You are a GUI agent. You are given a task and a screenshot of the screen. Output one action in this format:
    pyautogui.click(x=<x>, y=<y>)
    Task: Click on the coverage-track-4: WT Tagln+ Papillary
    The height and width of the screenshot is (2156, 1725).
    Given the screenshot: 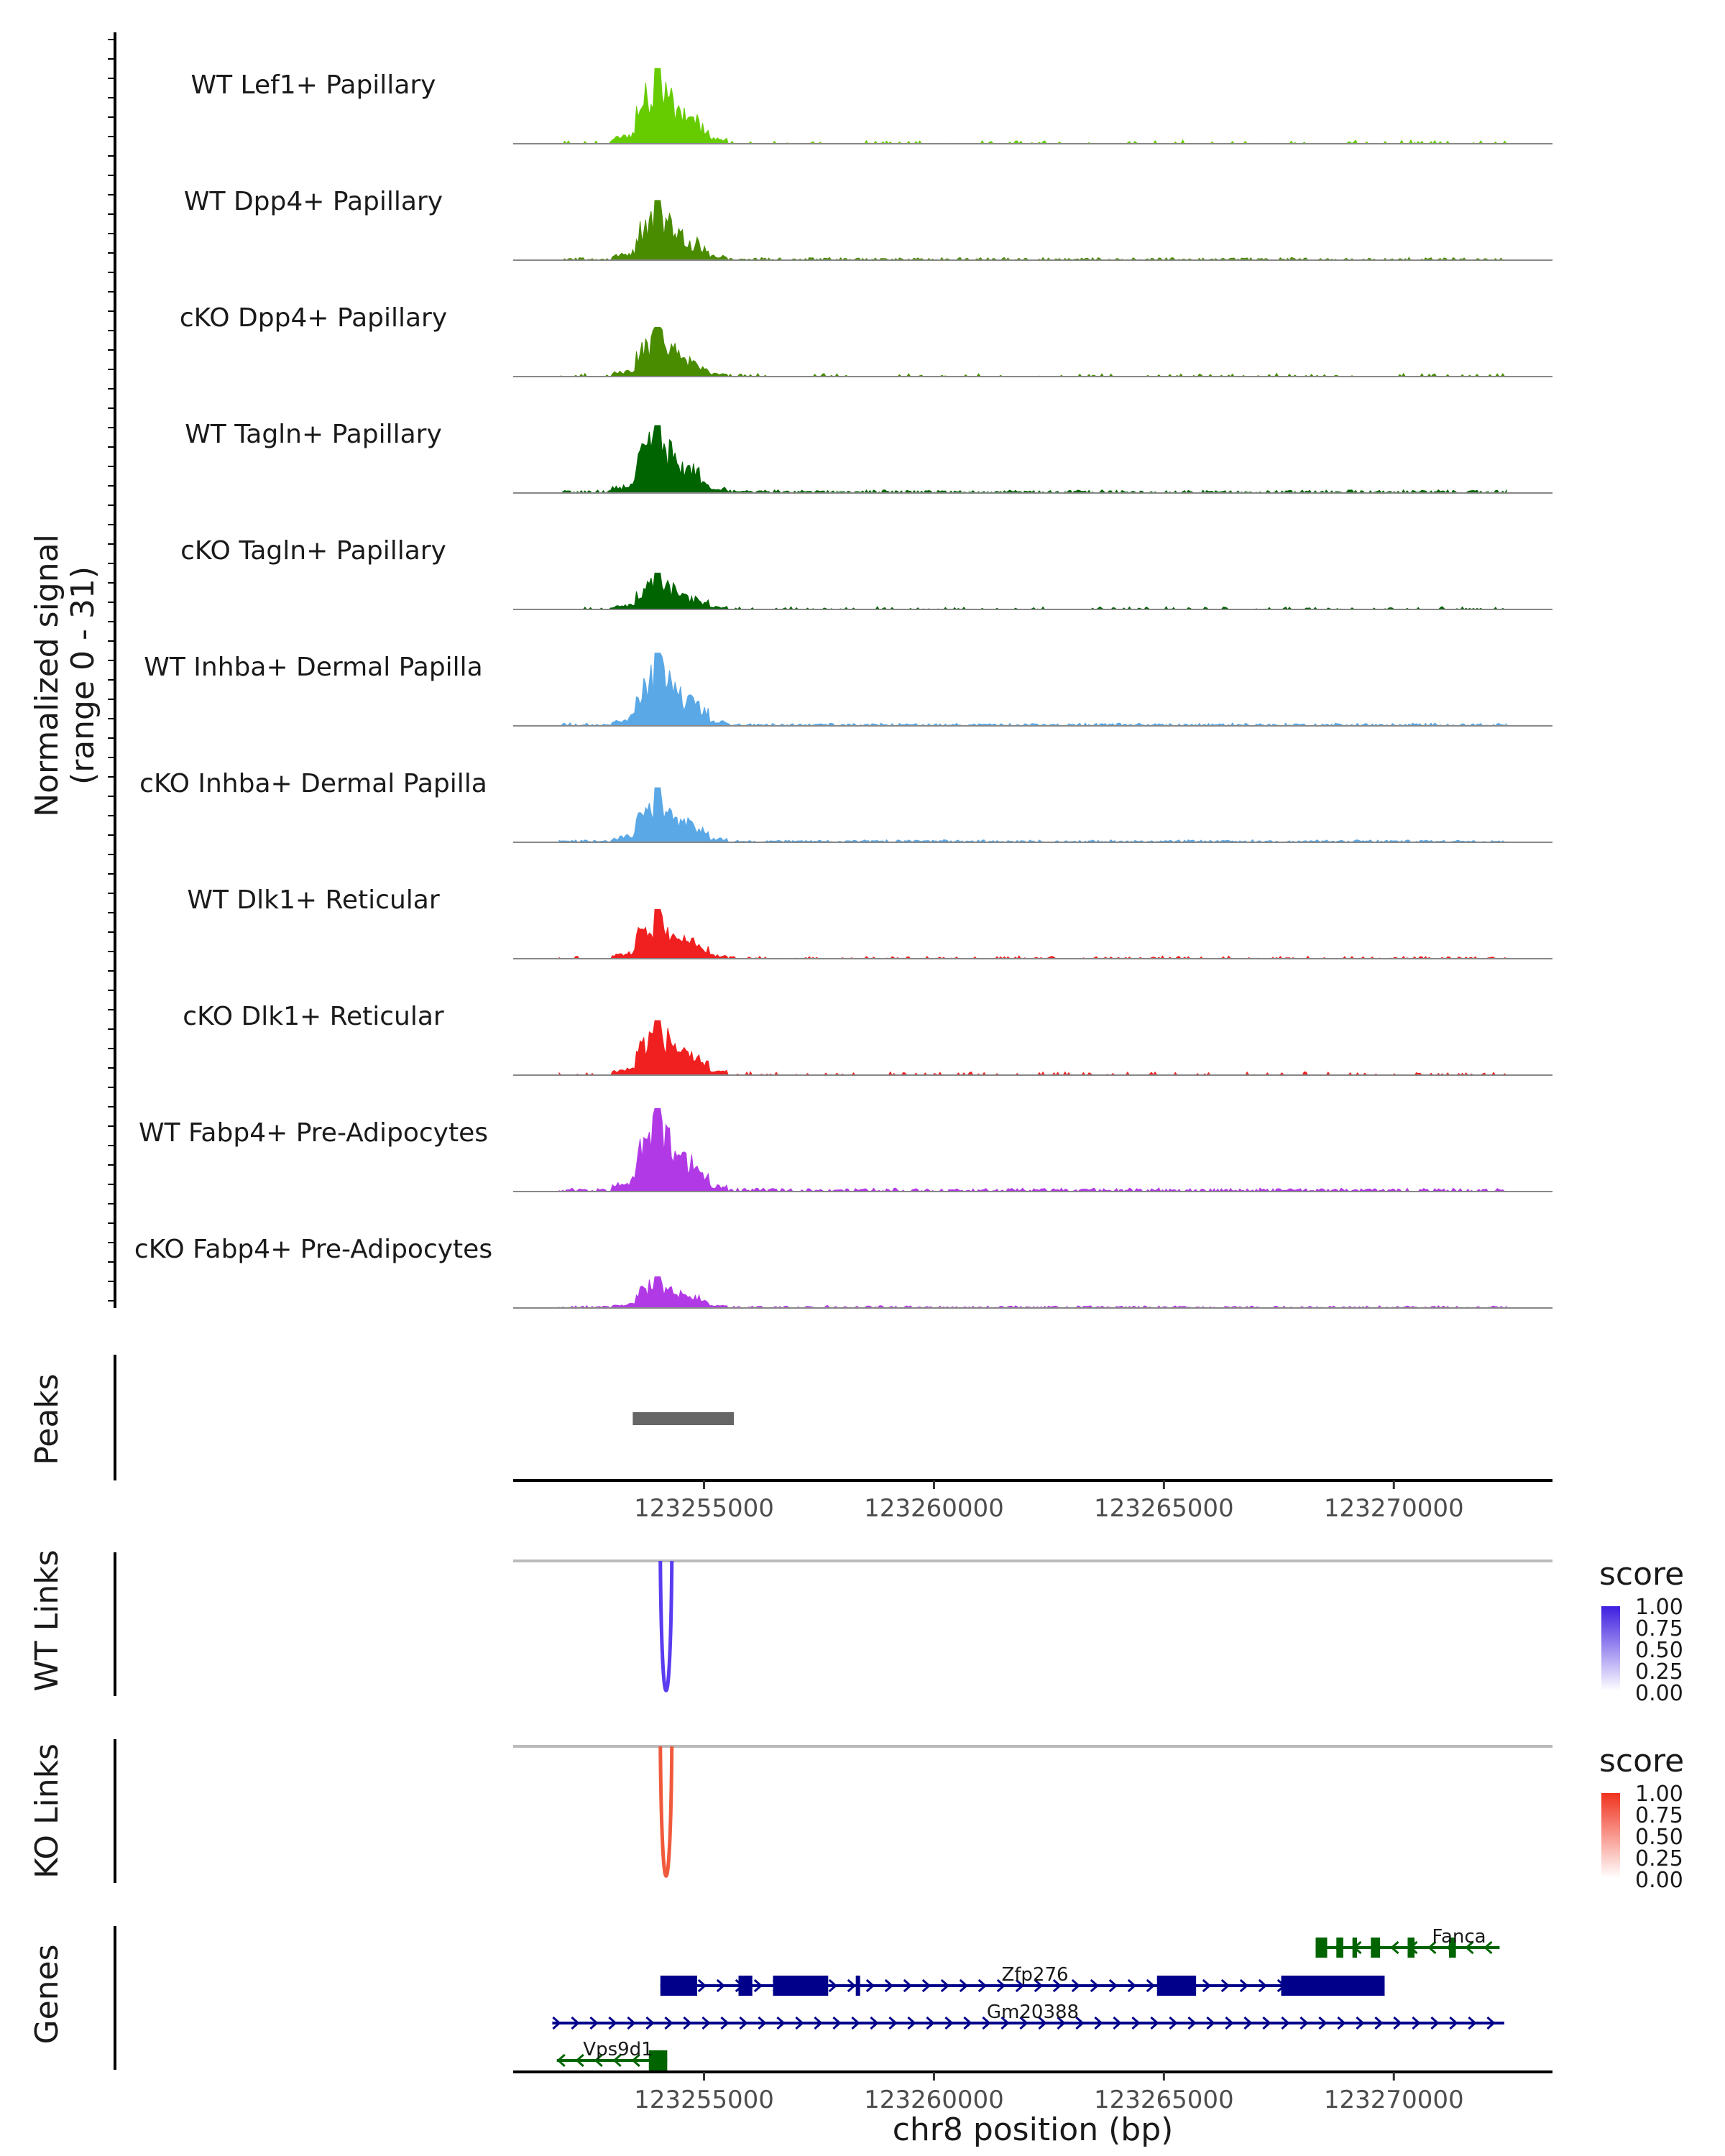 What is the action you would take?
    pyautogui.click(x=868, y=457)
    